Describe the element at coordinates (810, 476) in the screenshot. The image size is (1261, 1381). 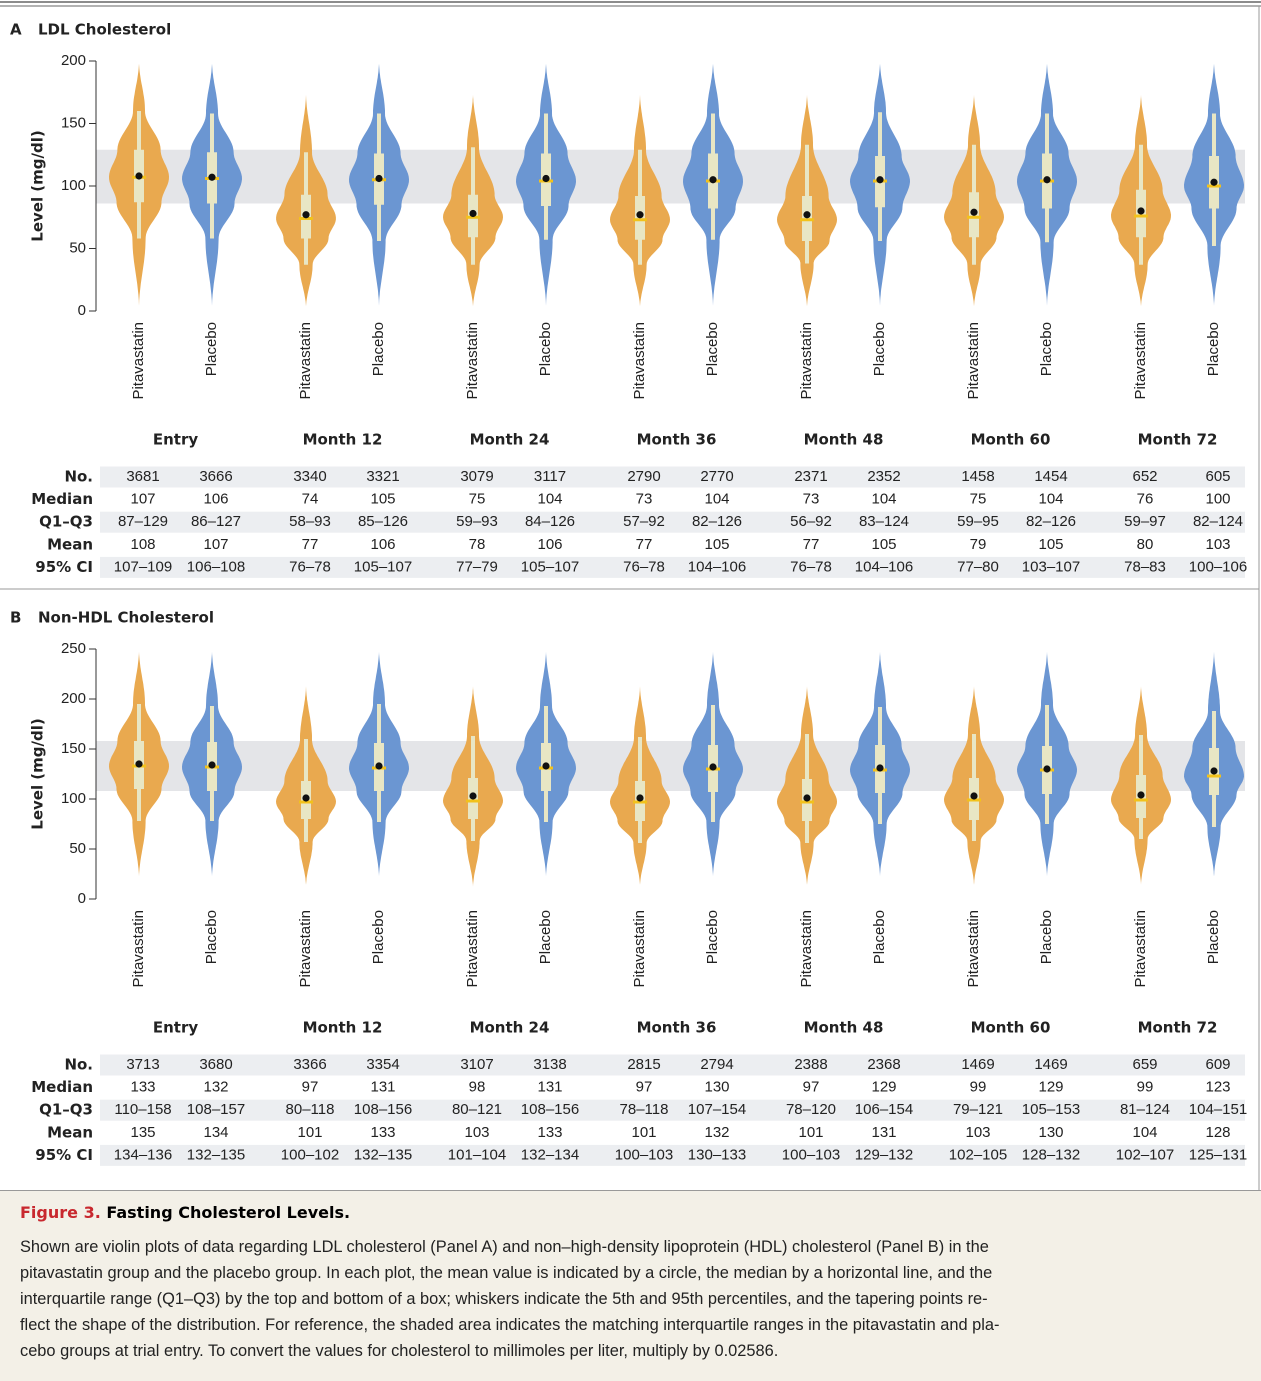
I see `table-cell: 2371` at that location.